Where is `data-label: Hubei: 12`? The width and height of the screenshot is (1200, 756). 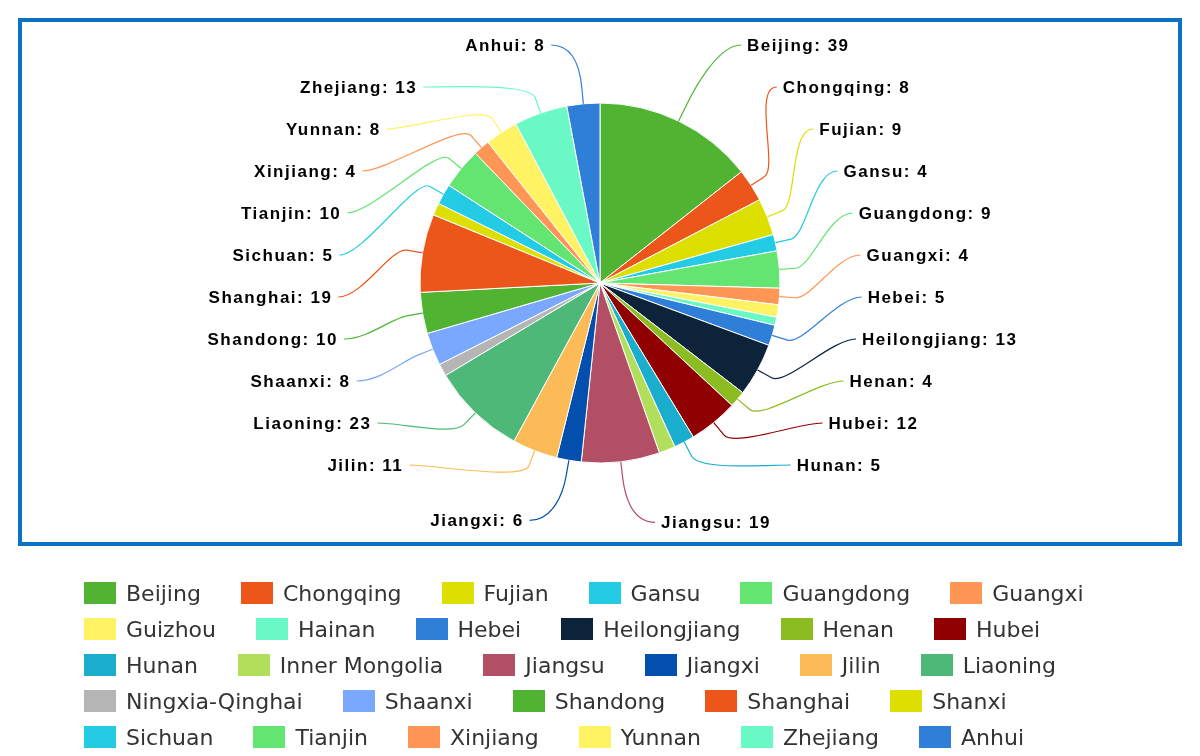
data-label: Hubei: 12 is located at coordinates (873, 423).